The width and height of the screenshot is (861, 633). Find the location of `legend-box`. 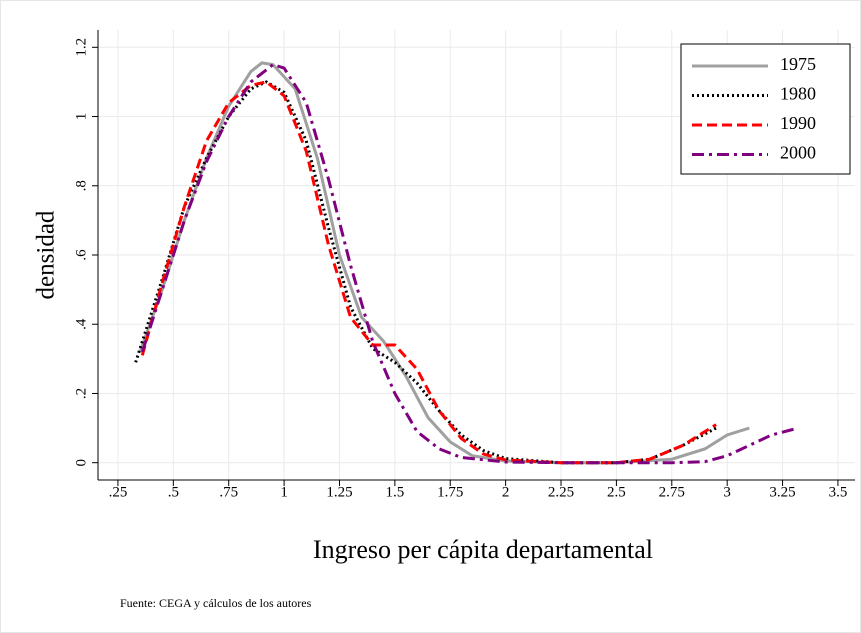

legend-box is located at coordinates (765, 109).